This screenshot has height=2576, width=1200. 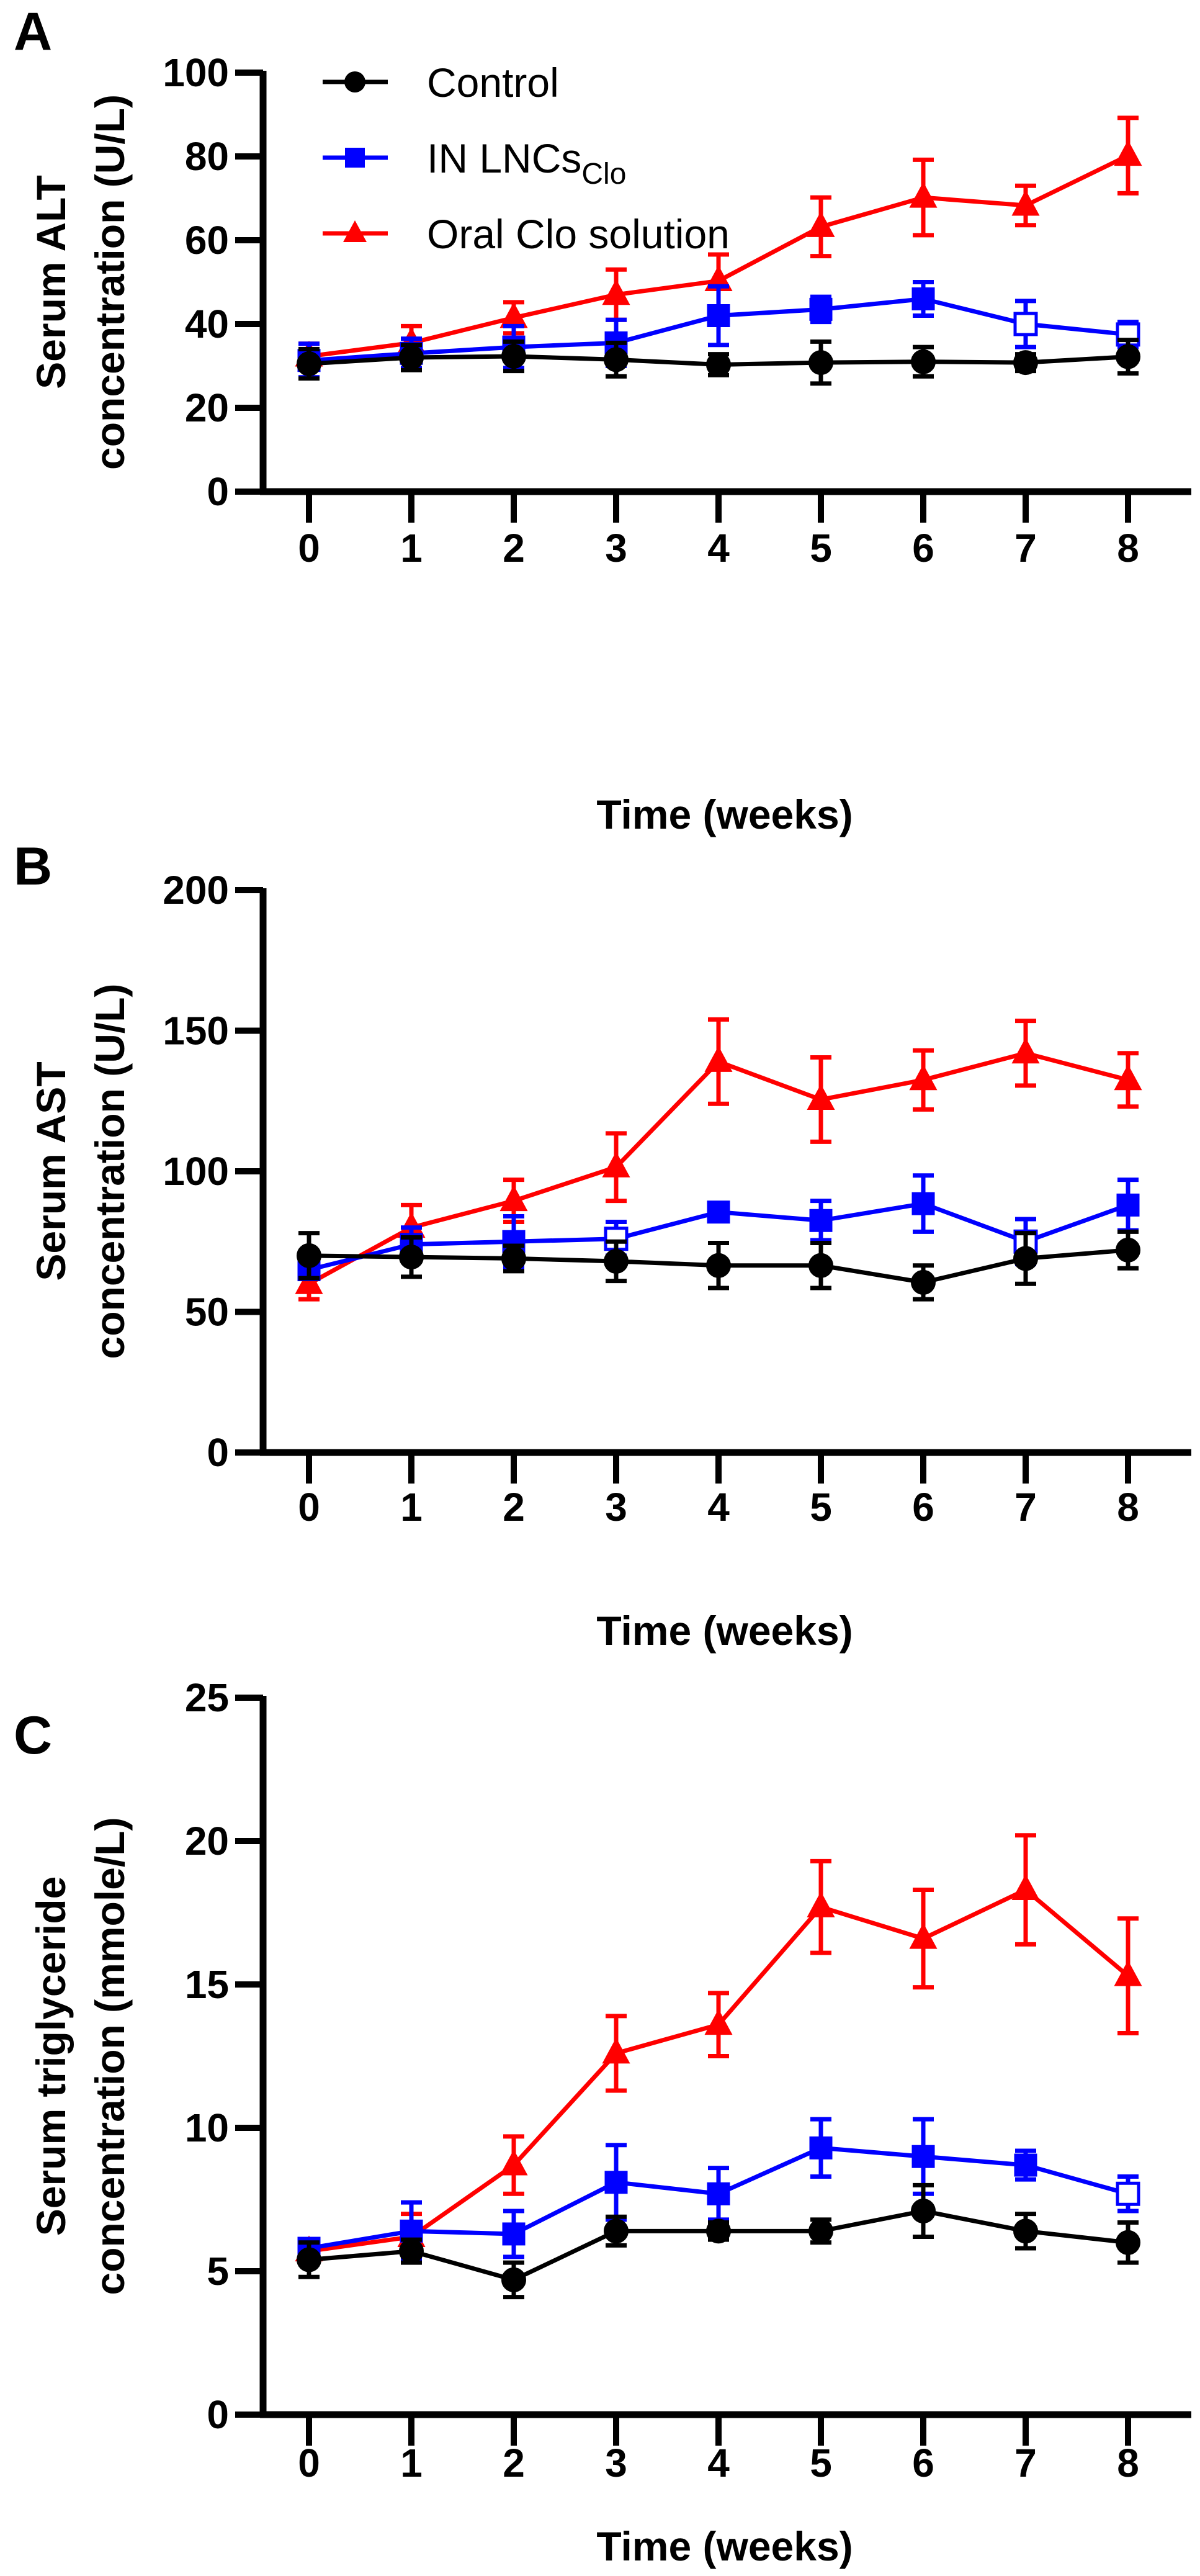 I want to click on legend-label: Oral Clo solution, so click(x=578, y=234).